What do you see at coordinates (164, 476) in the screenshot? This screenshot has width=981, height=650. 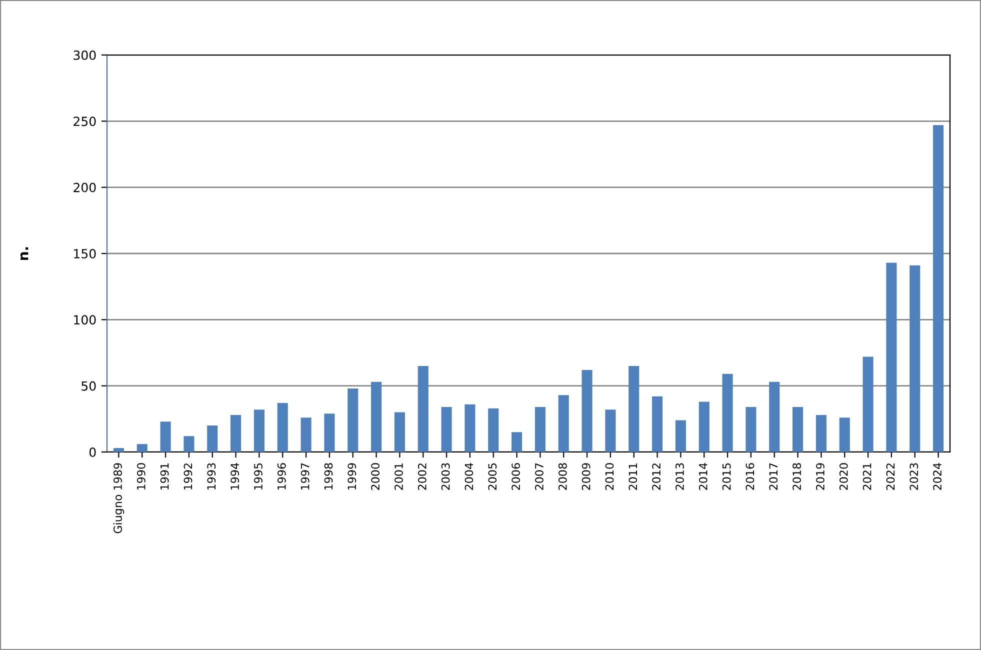 I see `x-tick-label: 1991` at bounding box center [164, 476].